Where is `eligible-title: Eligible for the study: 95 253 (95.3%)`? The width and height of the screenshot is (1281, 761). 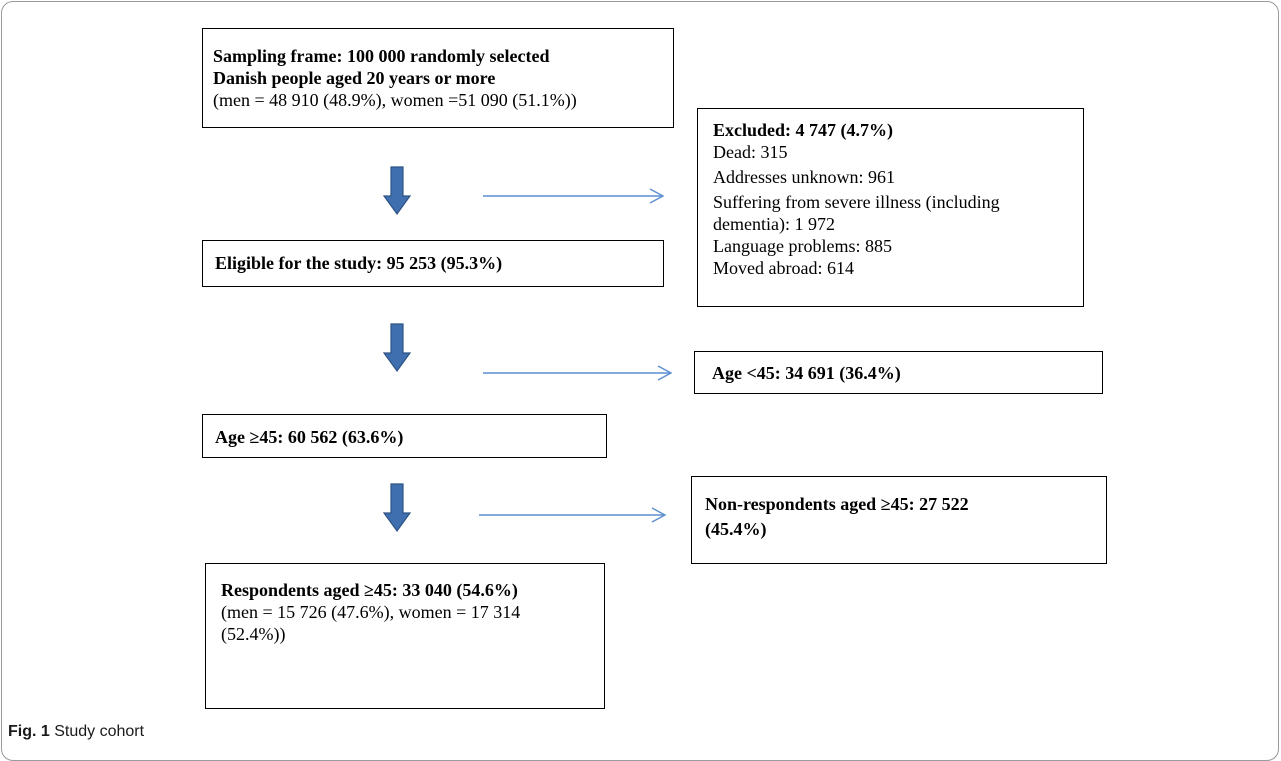 eligible-title: Eligible for the study: 95 253 (95.3%) is located at coordinates (359, 263).